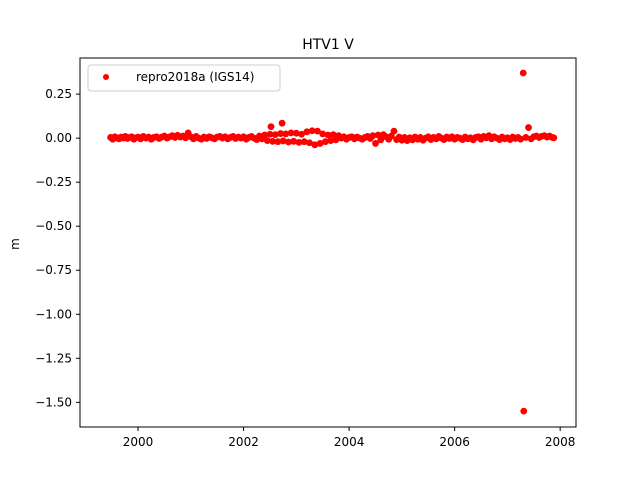 Image resolution: width=640 pixels, height=480 pixels. Describe the element at coordinates (53, 402) in the screenshot. I see `y-tick-label: −1.50` at that location.